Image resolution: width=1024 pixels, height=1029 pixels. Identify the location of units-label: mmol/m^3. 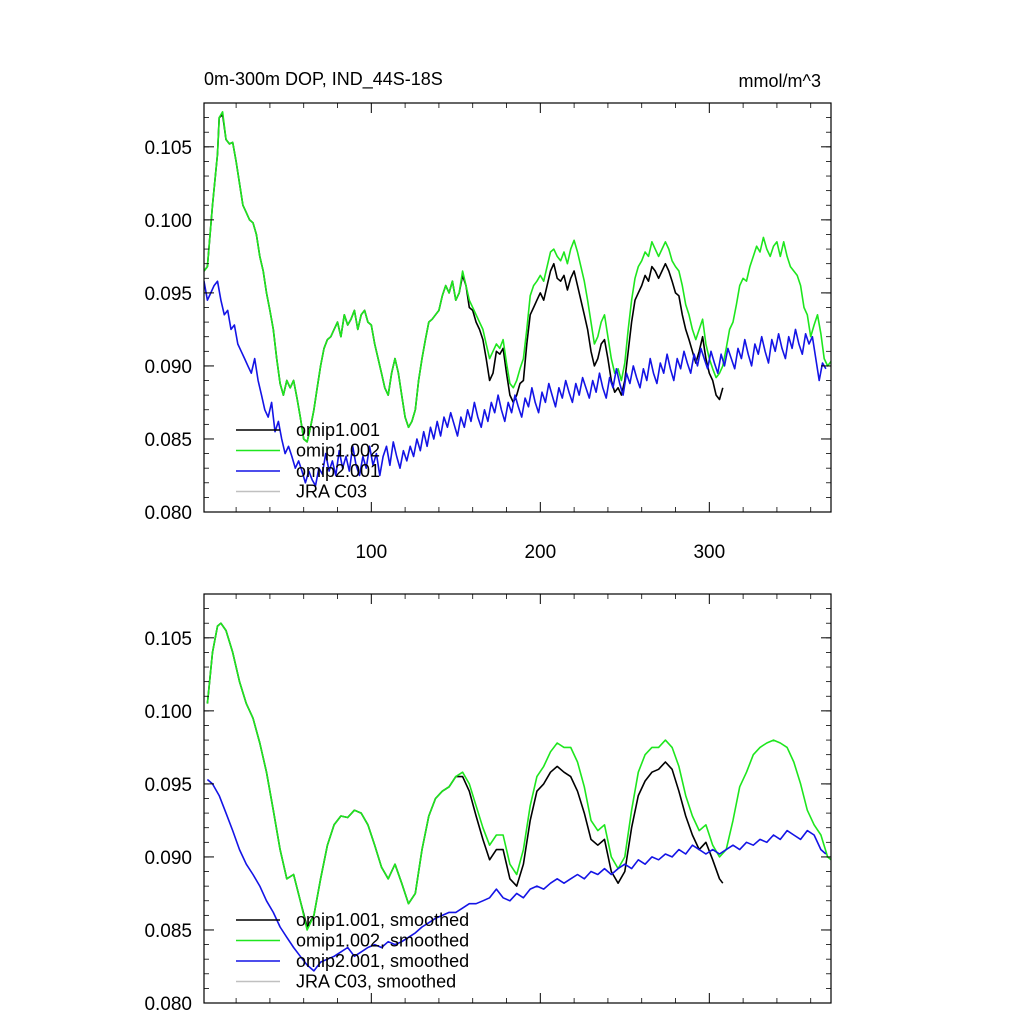
(780, 81).